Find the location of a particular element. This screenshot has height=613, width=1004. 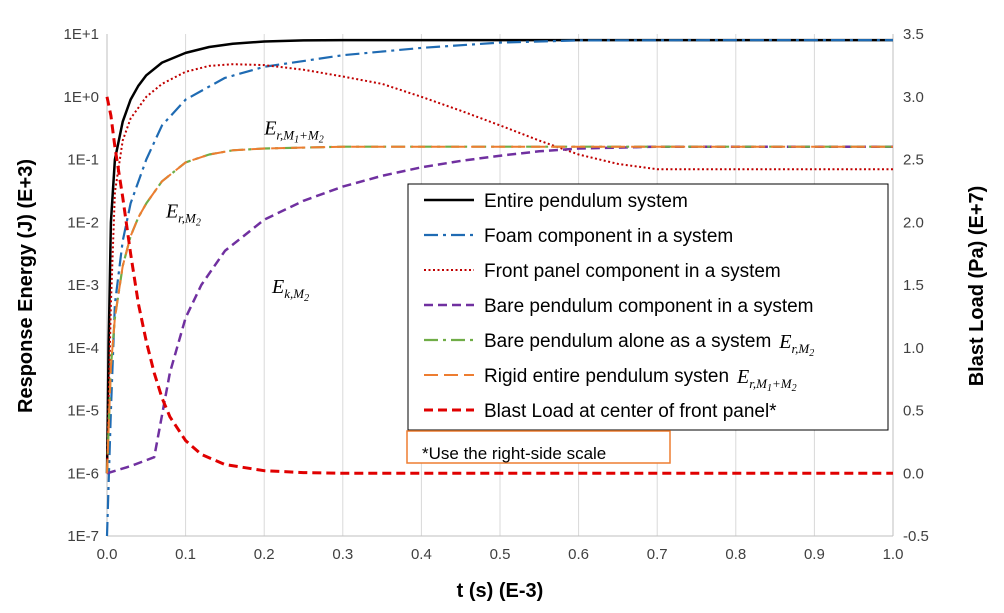

y-tick-label: 1E-2 is located at coordinates (83, 222).